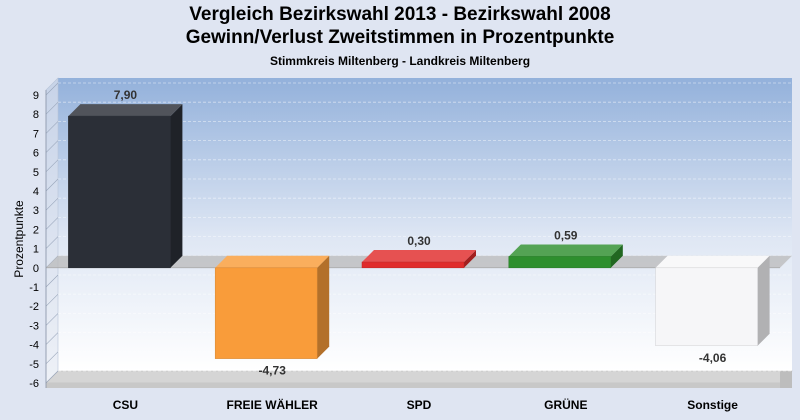  What do you see at coordinates (565, 404) in the screenshot?
I see `category-label: GRÜNE` at bounding box center [565, 404].